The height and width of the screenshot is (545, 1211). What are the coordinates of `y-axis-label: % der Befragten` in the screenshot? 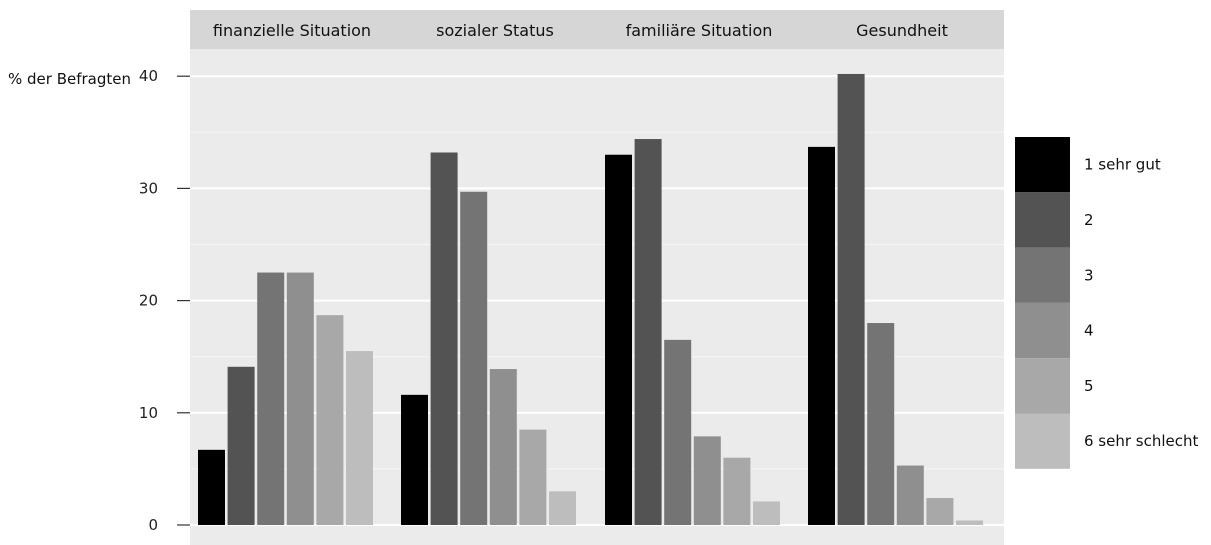 It's located at (69, 79).